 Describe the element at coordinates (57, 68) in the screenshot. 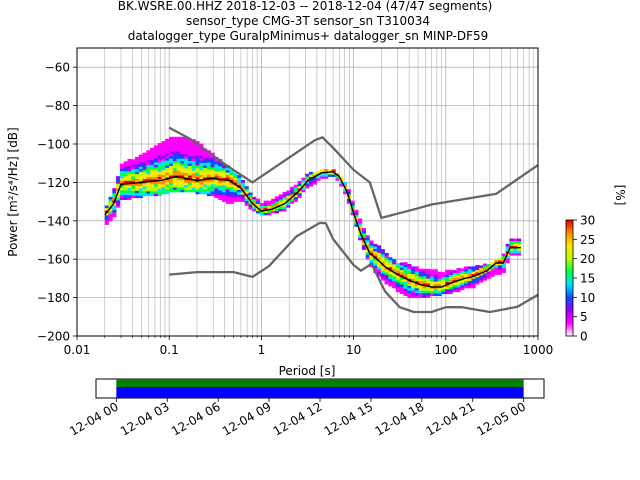

I see `y-tick-label: −60` at that location.